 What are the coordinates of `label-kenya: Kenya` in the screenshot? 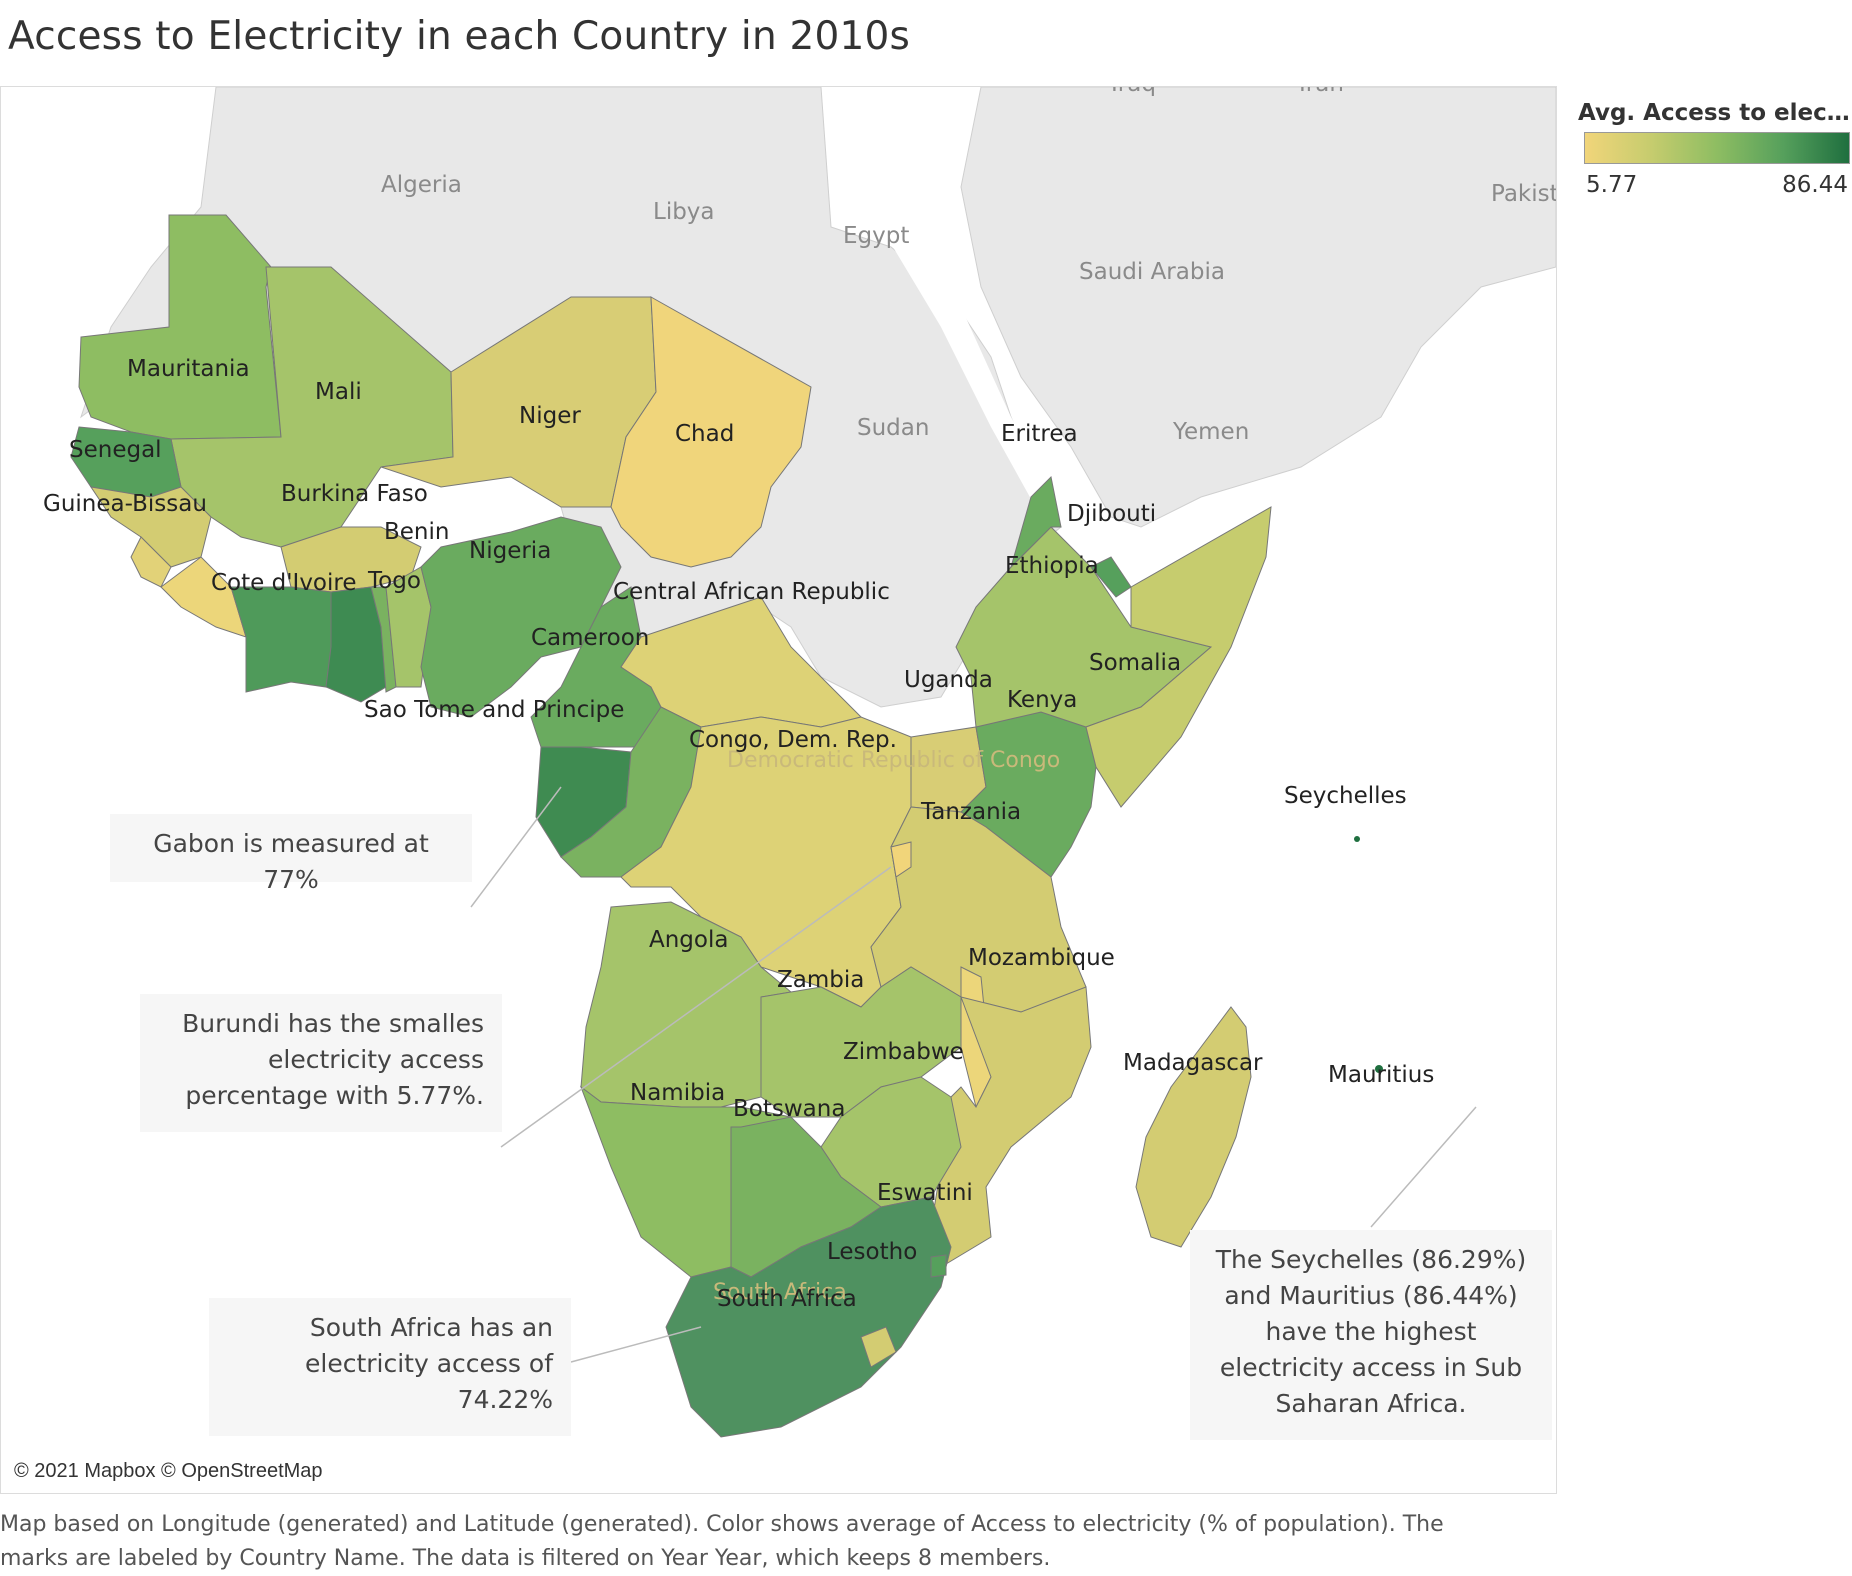 It's located at (1042, 700).